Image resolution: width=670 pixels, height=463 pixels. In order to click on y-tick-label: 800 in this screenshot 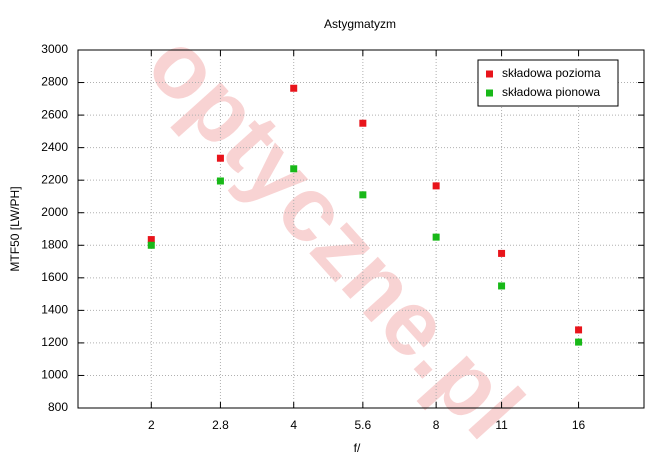, I will do `click(58, 407)`.